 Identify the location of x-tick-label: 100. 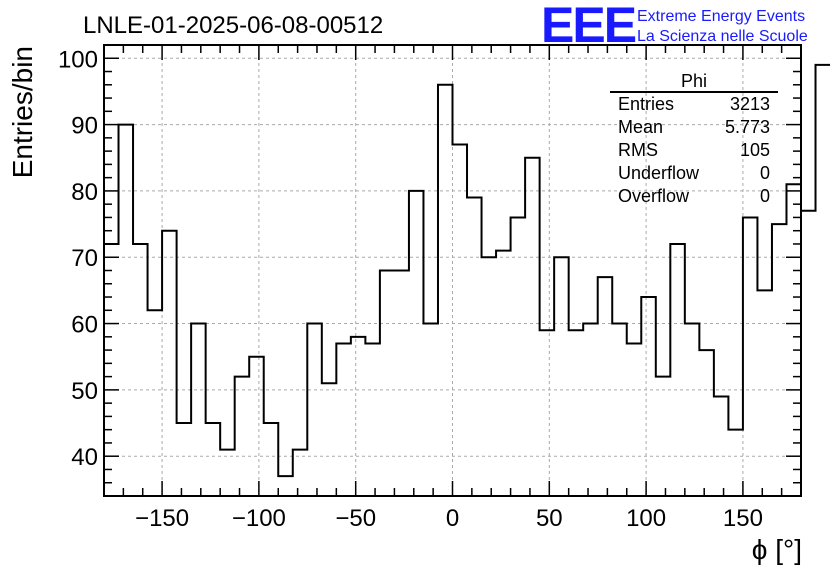
(646, 518).